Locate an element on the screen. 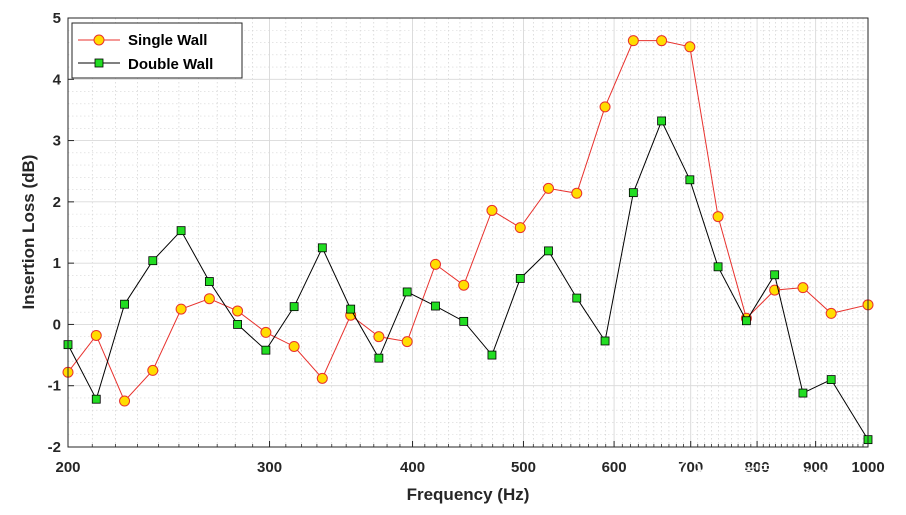 The image size is (906, 515). y-tick-label: 2 is located at coordinates (57, 202).